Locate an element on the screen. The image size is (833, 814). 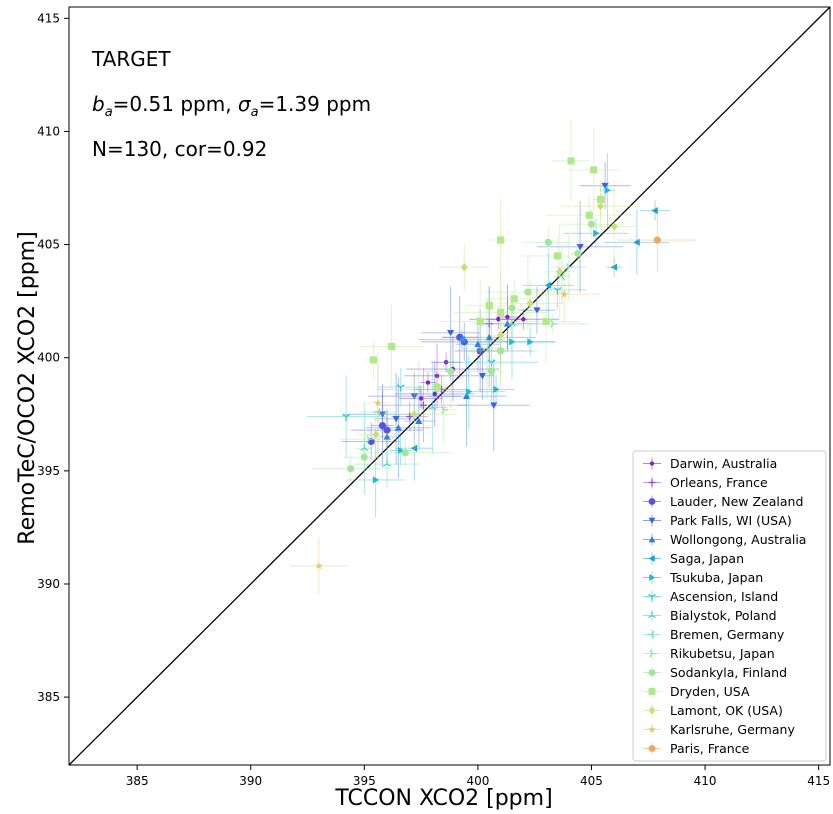
legend-item: Orleans, France is located at coordinates (705, 482).